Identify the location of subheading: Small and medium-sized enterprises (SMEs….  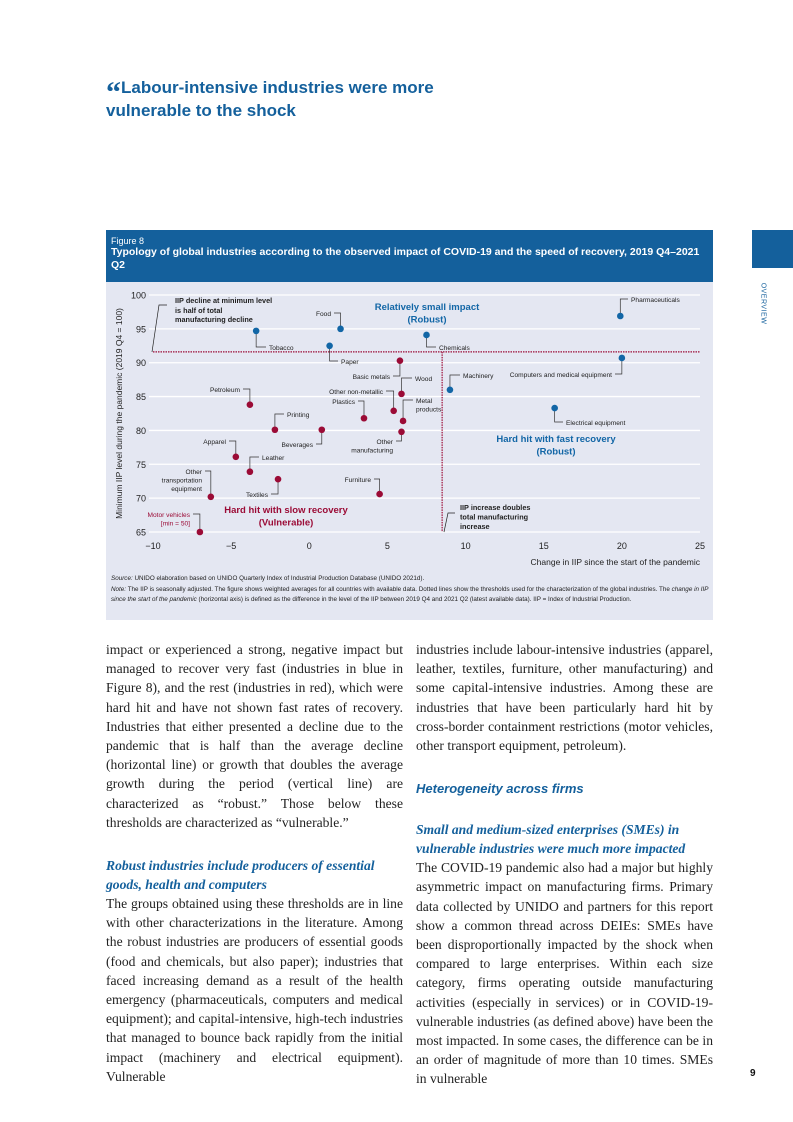
(551, 839).